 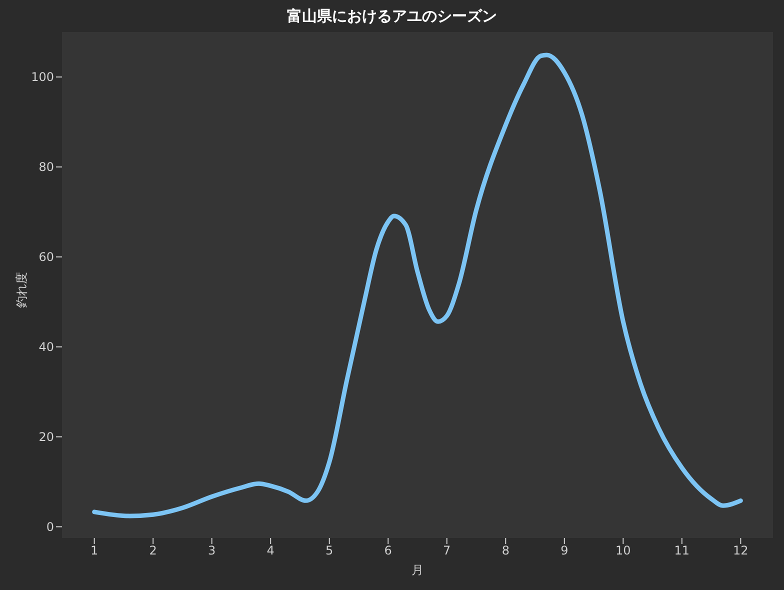 What do you see at coordinates (270, 551) in the screenshot?
I see `x-tick-label: 4` at bounding box center [270, 551].